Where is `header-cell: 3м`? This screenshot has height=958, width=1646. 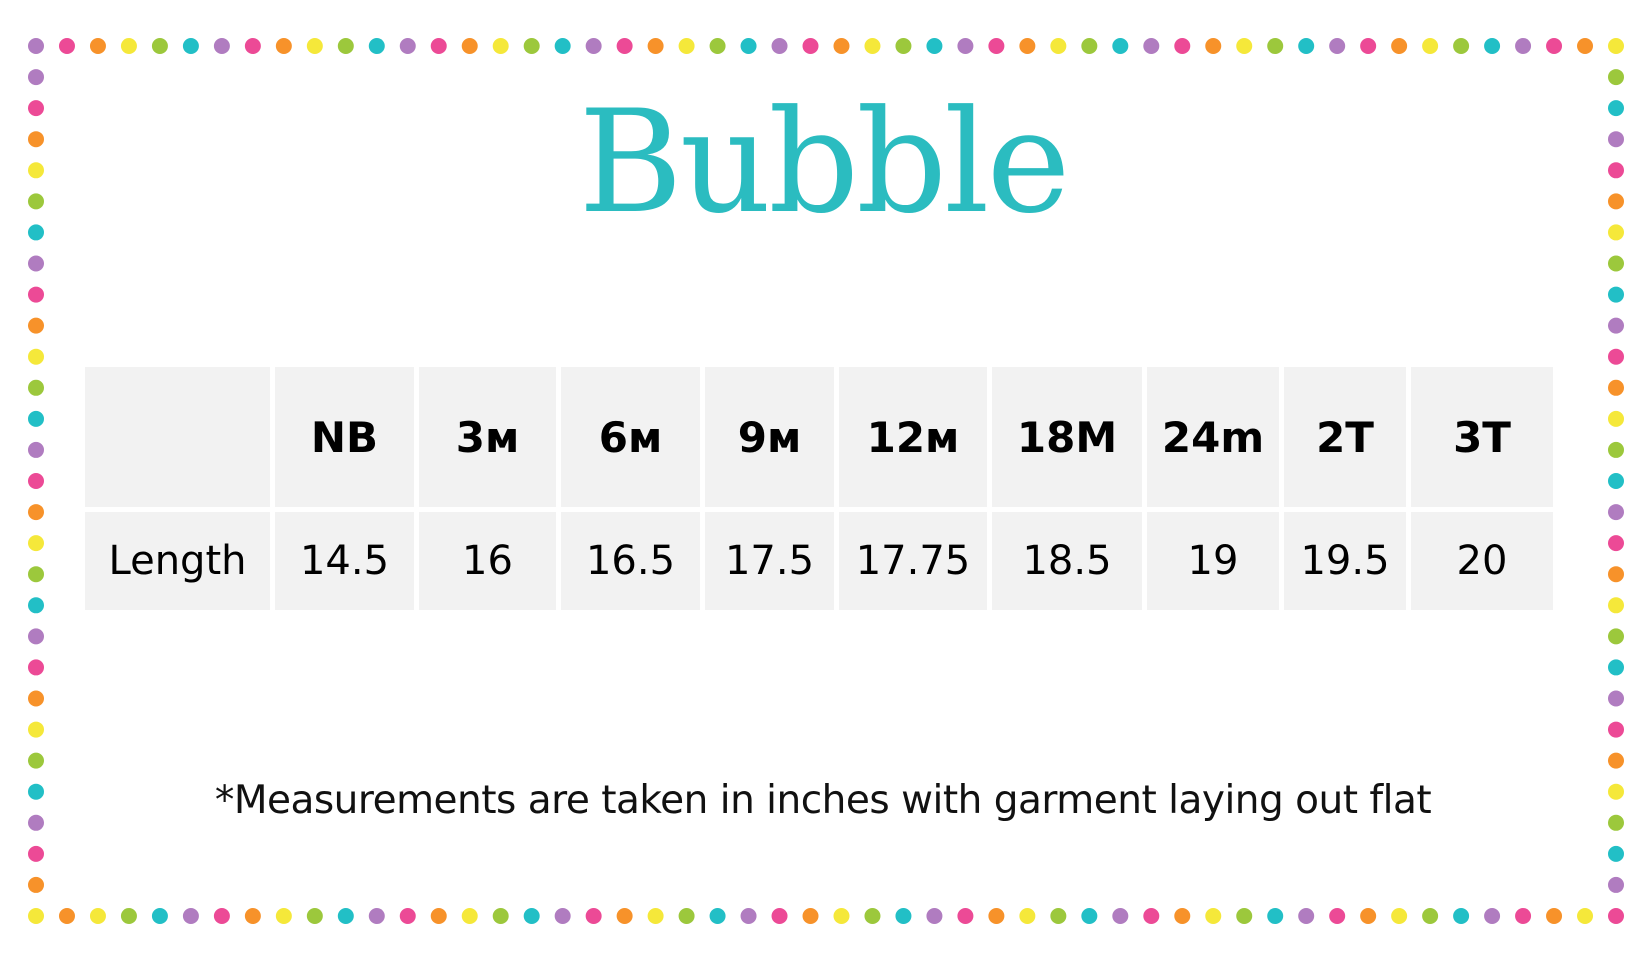
header-cell: 3м is located at coordinates (487, 437).